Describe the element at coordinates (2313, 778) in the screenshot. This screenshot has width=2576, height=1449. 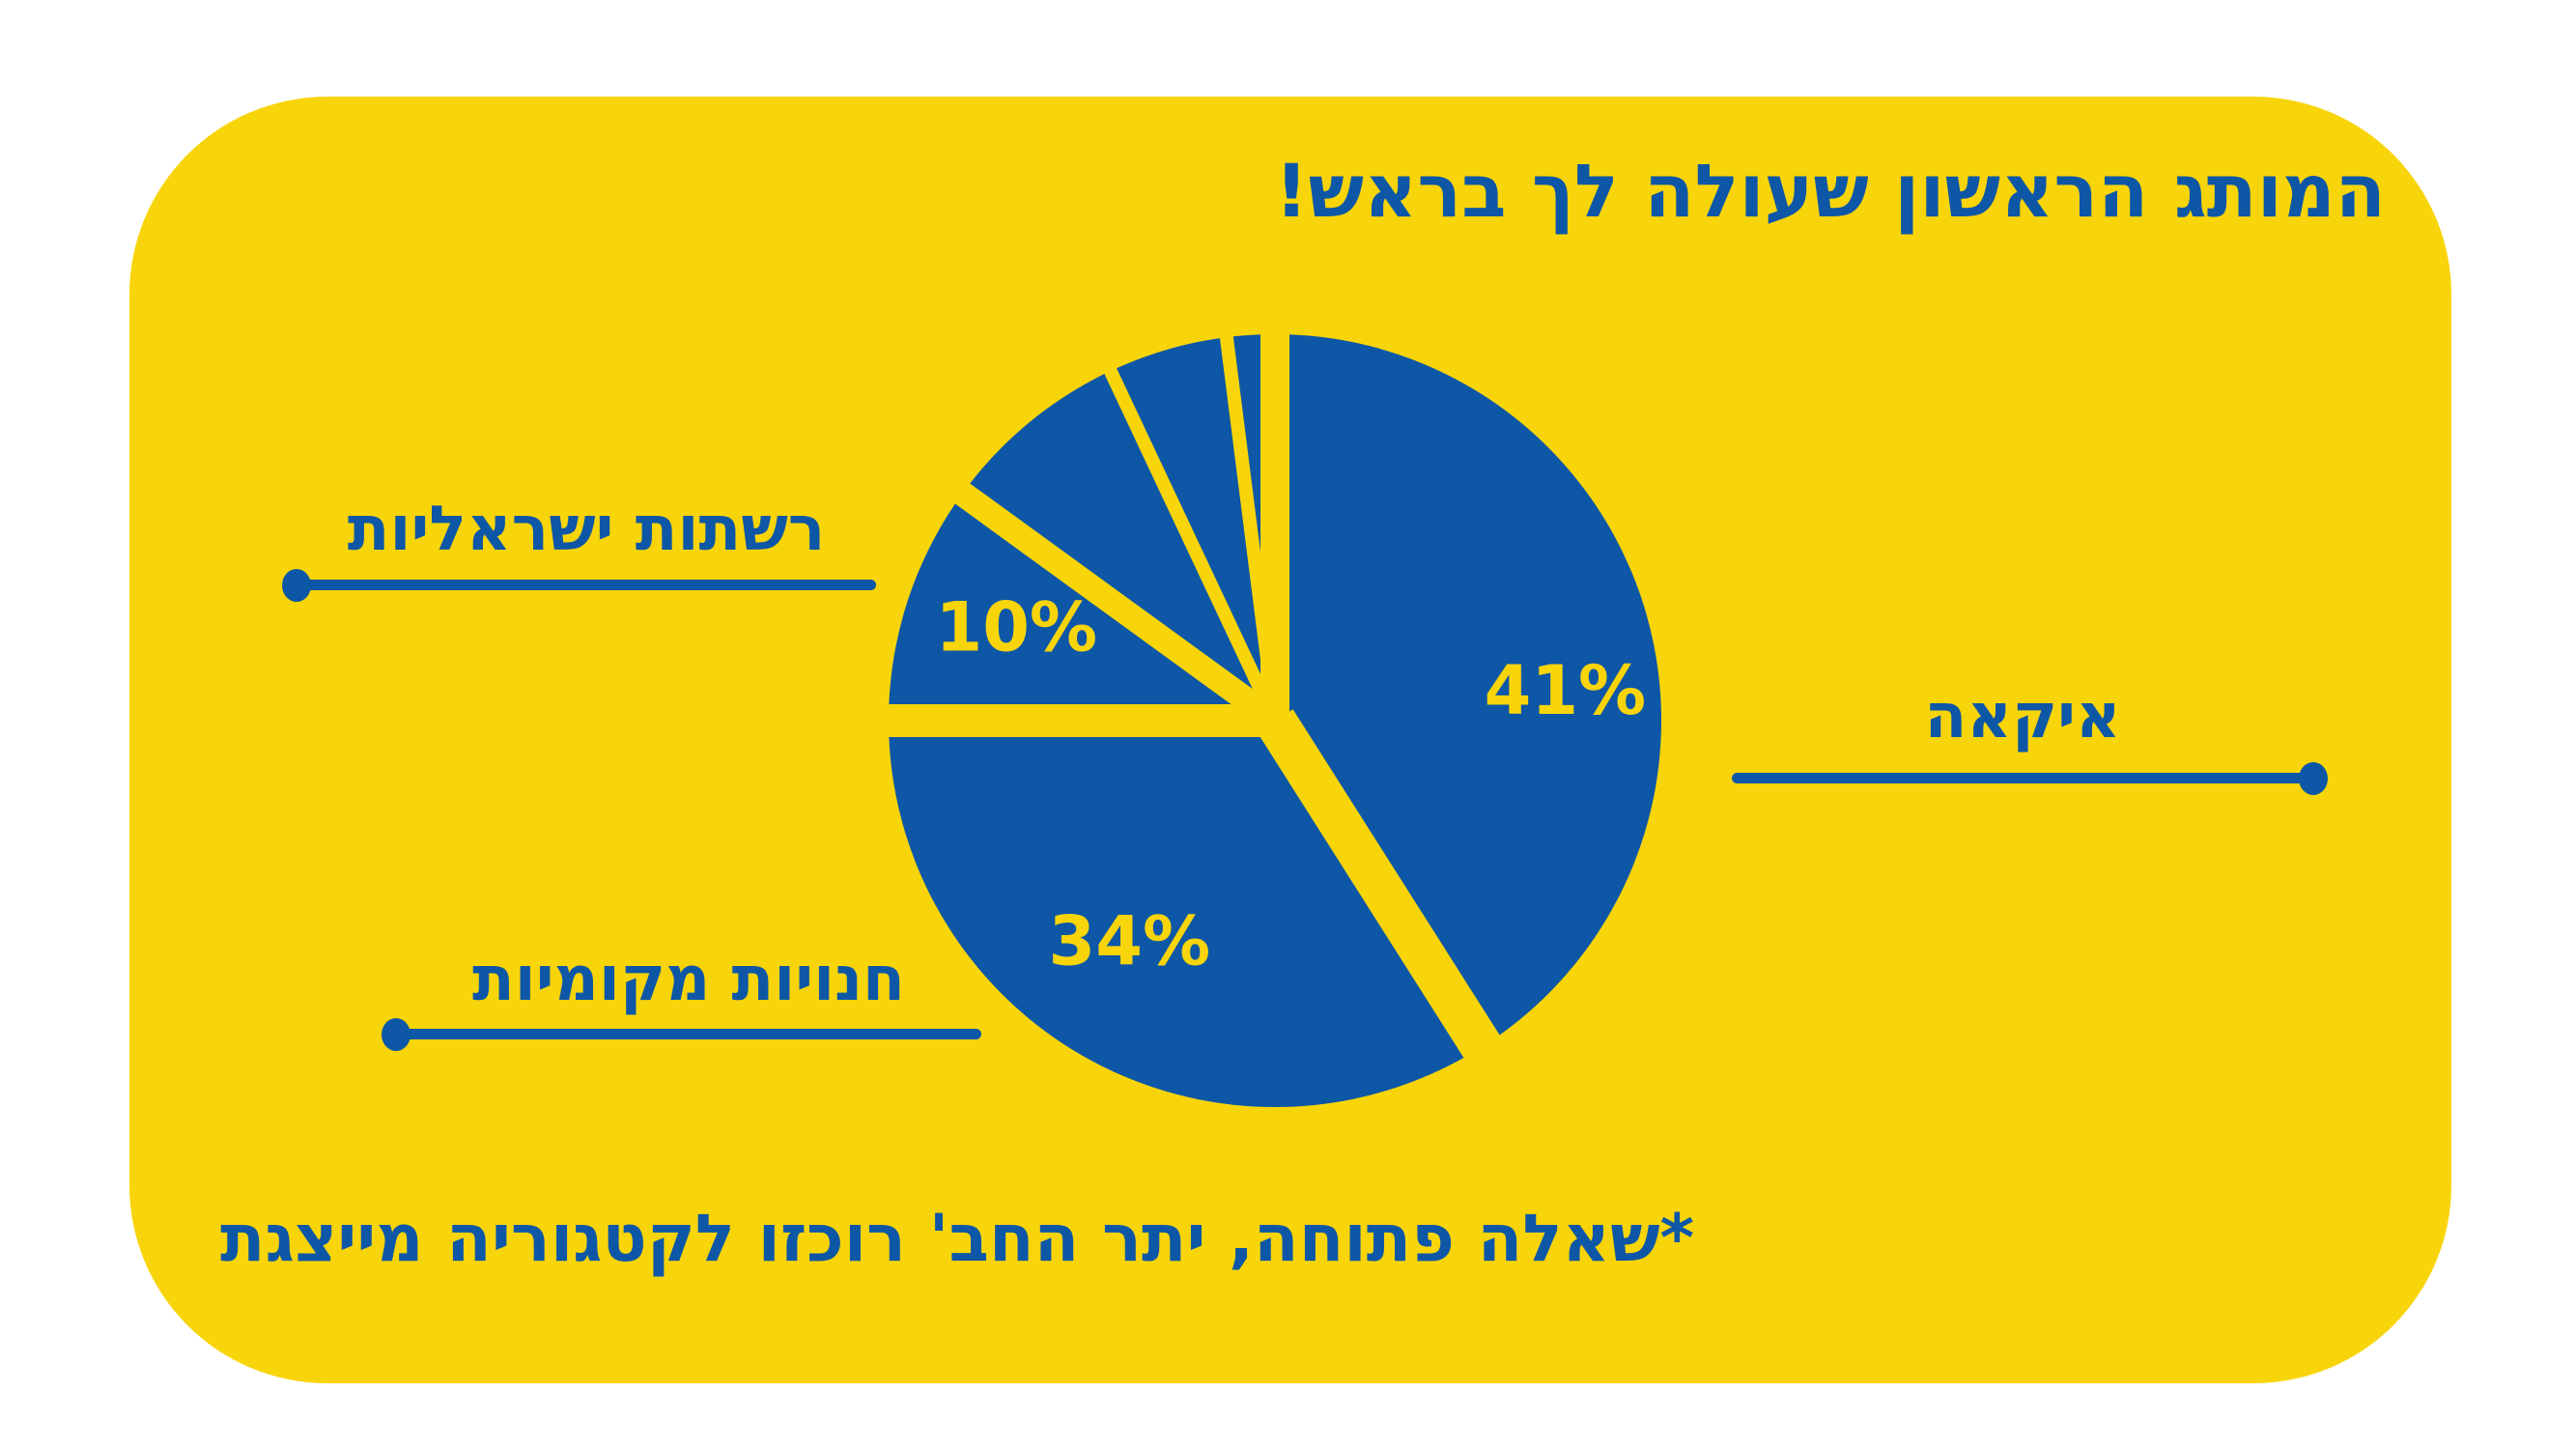
I see `callout-ikea-dot` at that location.